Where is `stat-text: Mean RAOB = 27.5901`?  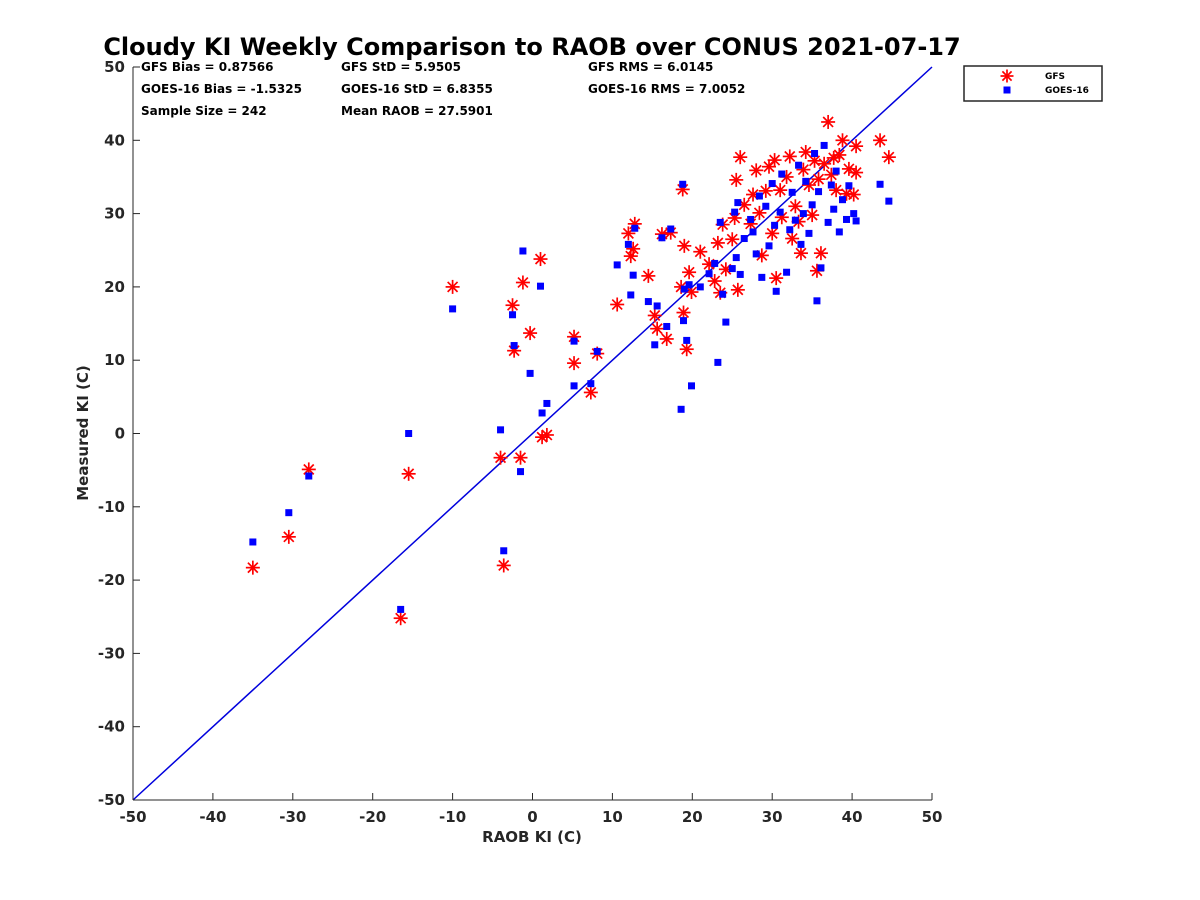 stat-text: Mean RAOB = 27.5901 is located at coordinates (417, 111).